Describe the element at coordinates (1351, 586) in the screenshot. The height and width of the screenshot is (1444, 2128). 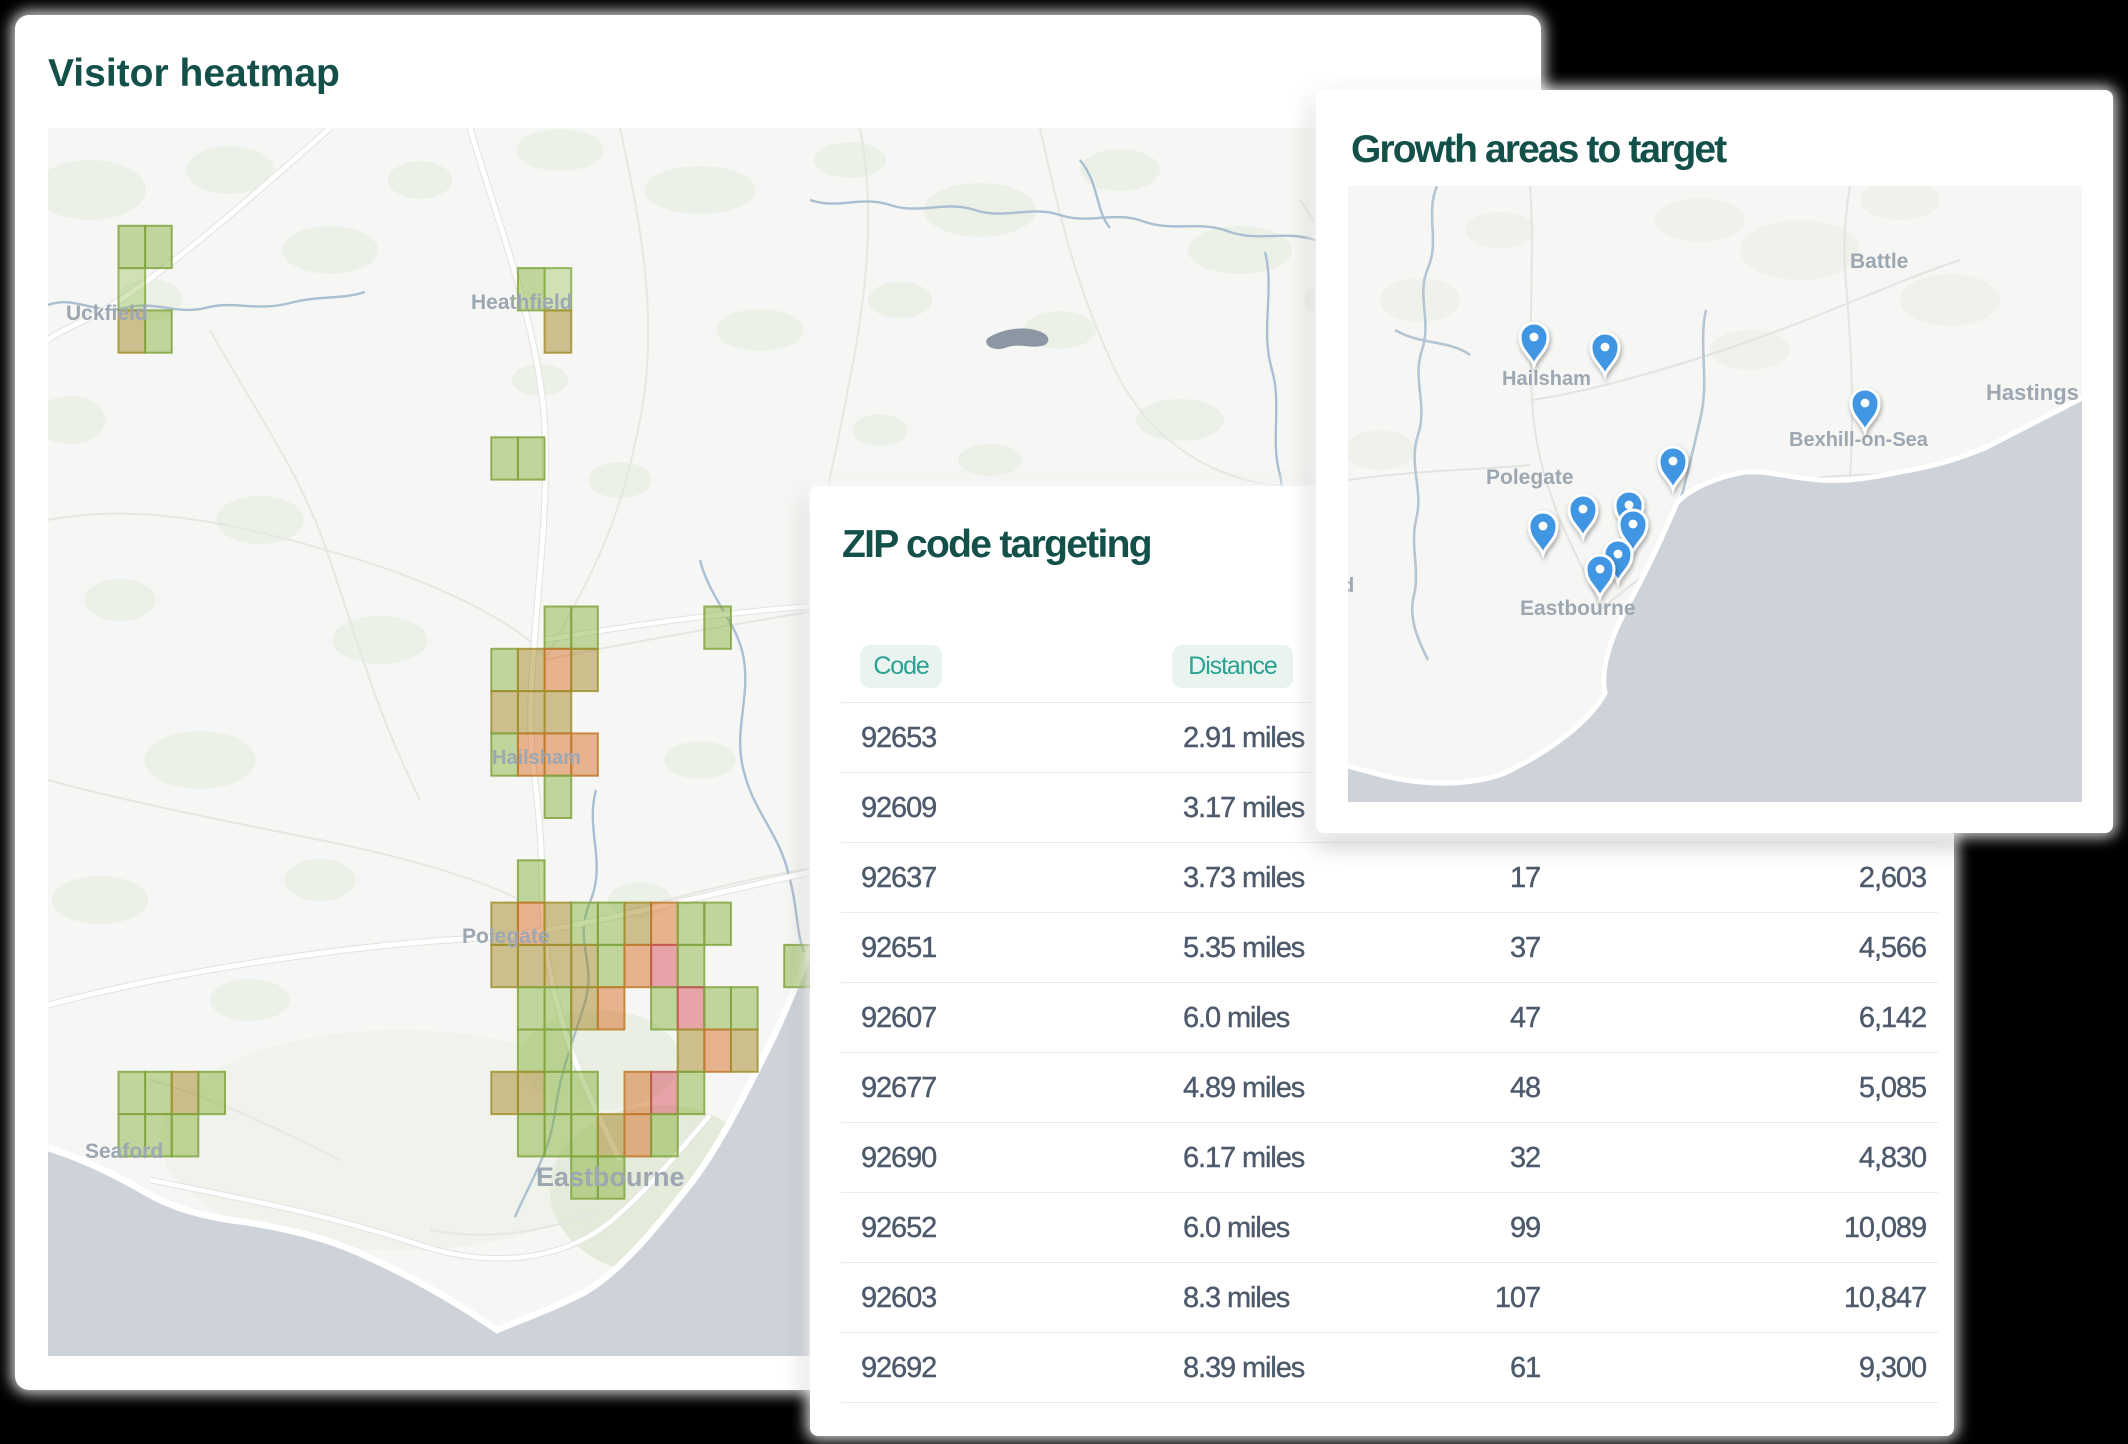
I see `svg-text: d` at that location.